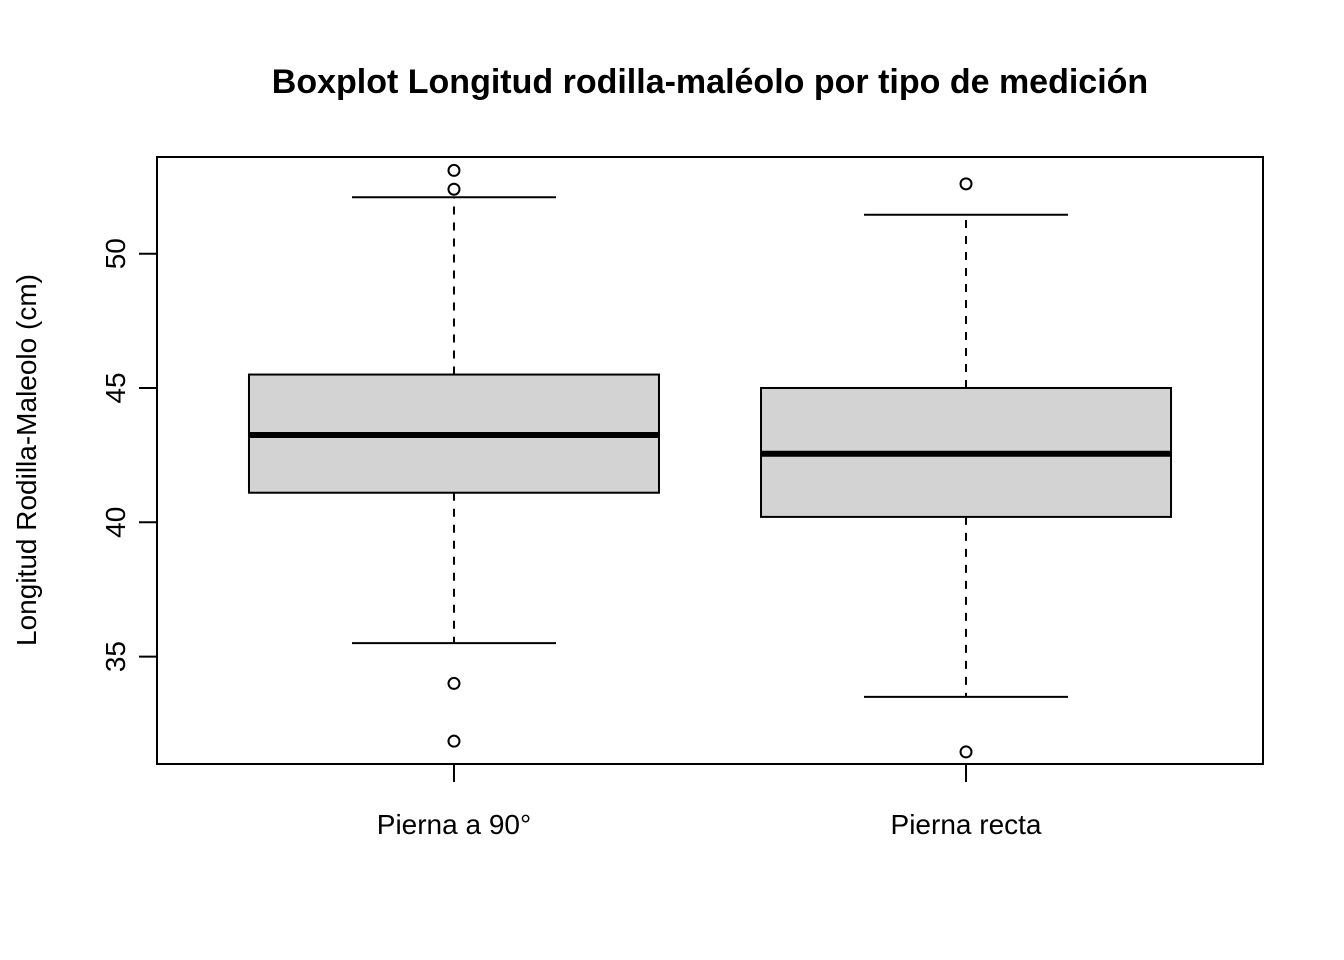 The height and width of the screenshot is (960, 1344). Describe the element at coordinates (115, 522) in the screenshot. I see `y-tick-label: 40` at that location.